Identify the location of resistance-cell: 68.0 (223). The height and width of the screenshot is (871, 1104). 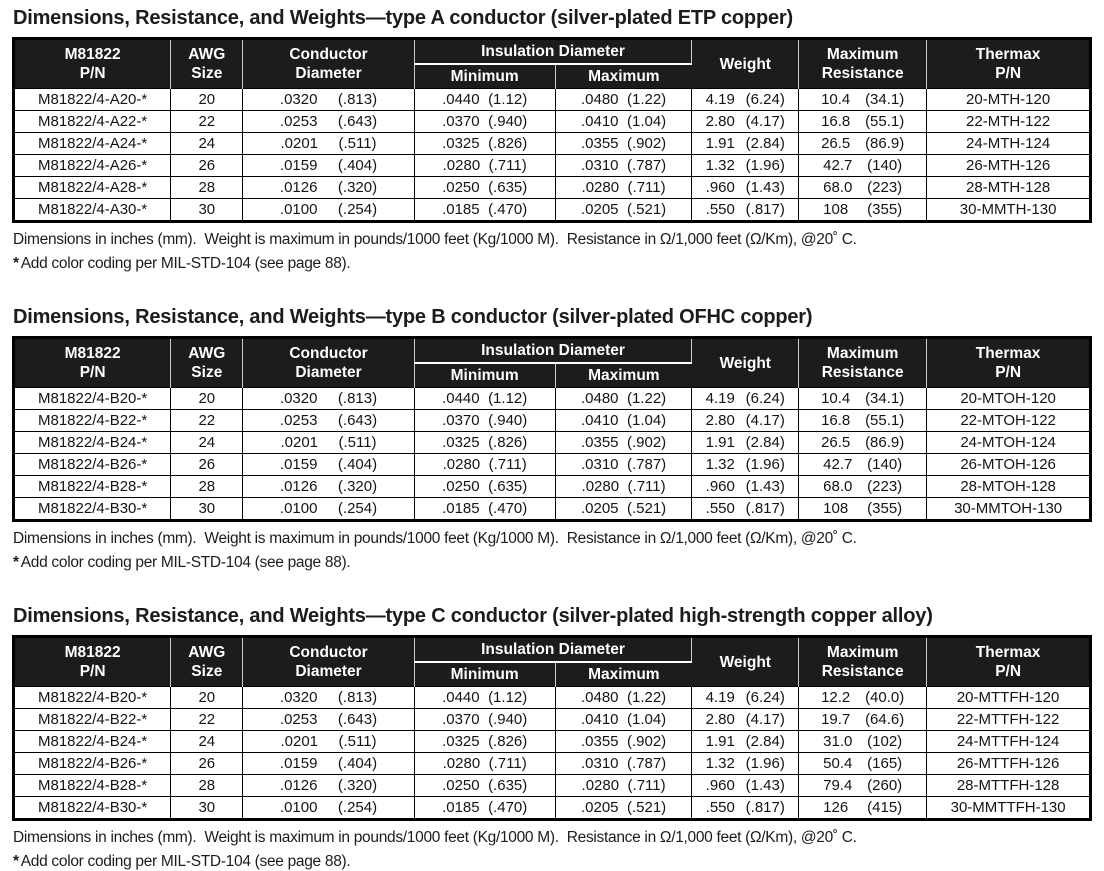
(863, 187).